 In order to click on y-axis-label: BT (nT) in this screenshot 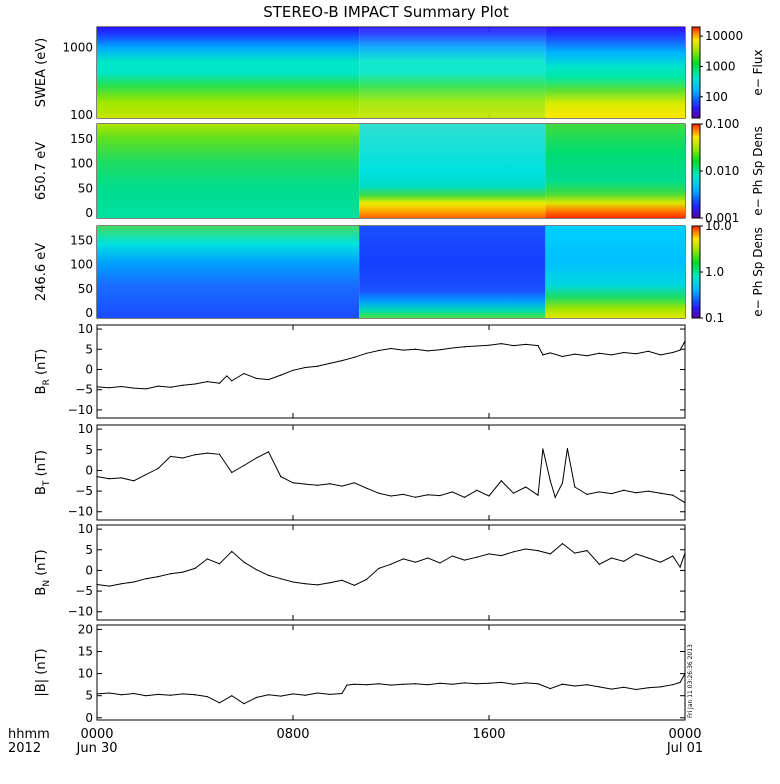, I will do `click(43, 472)`.